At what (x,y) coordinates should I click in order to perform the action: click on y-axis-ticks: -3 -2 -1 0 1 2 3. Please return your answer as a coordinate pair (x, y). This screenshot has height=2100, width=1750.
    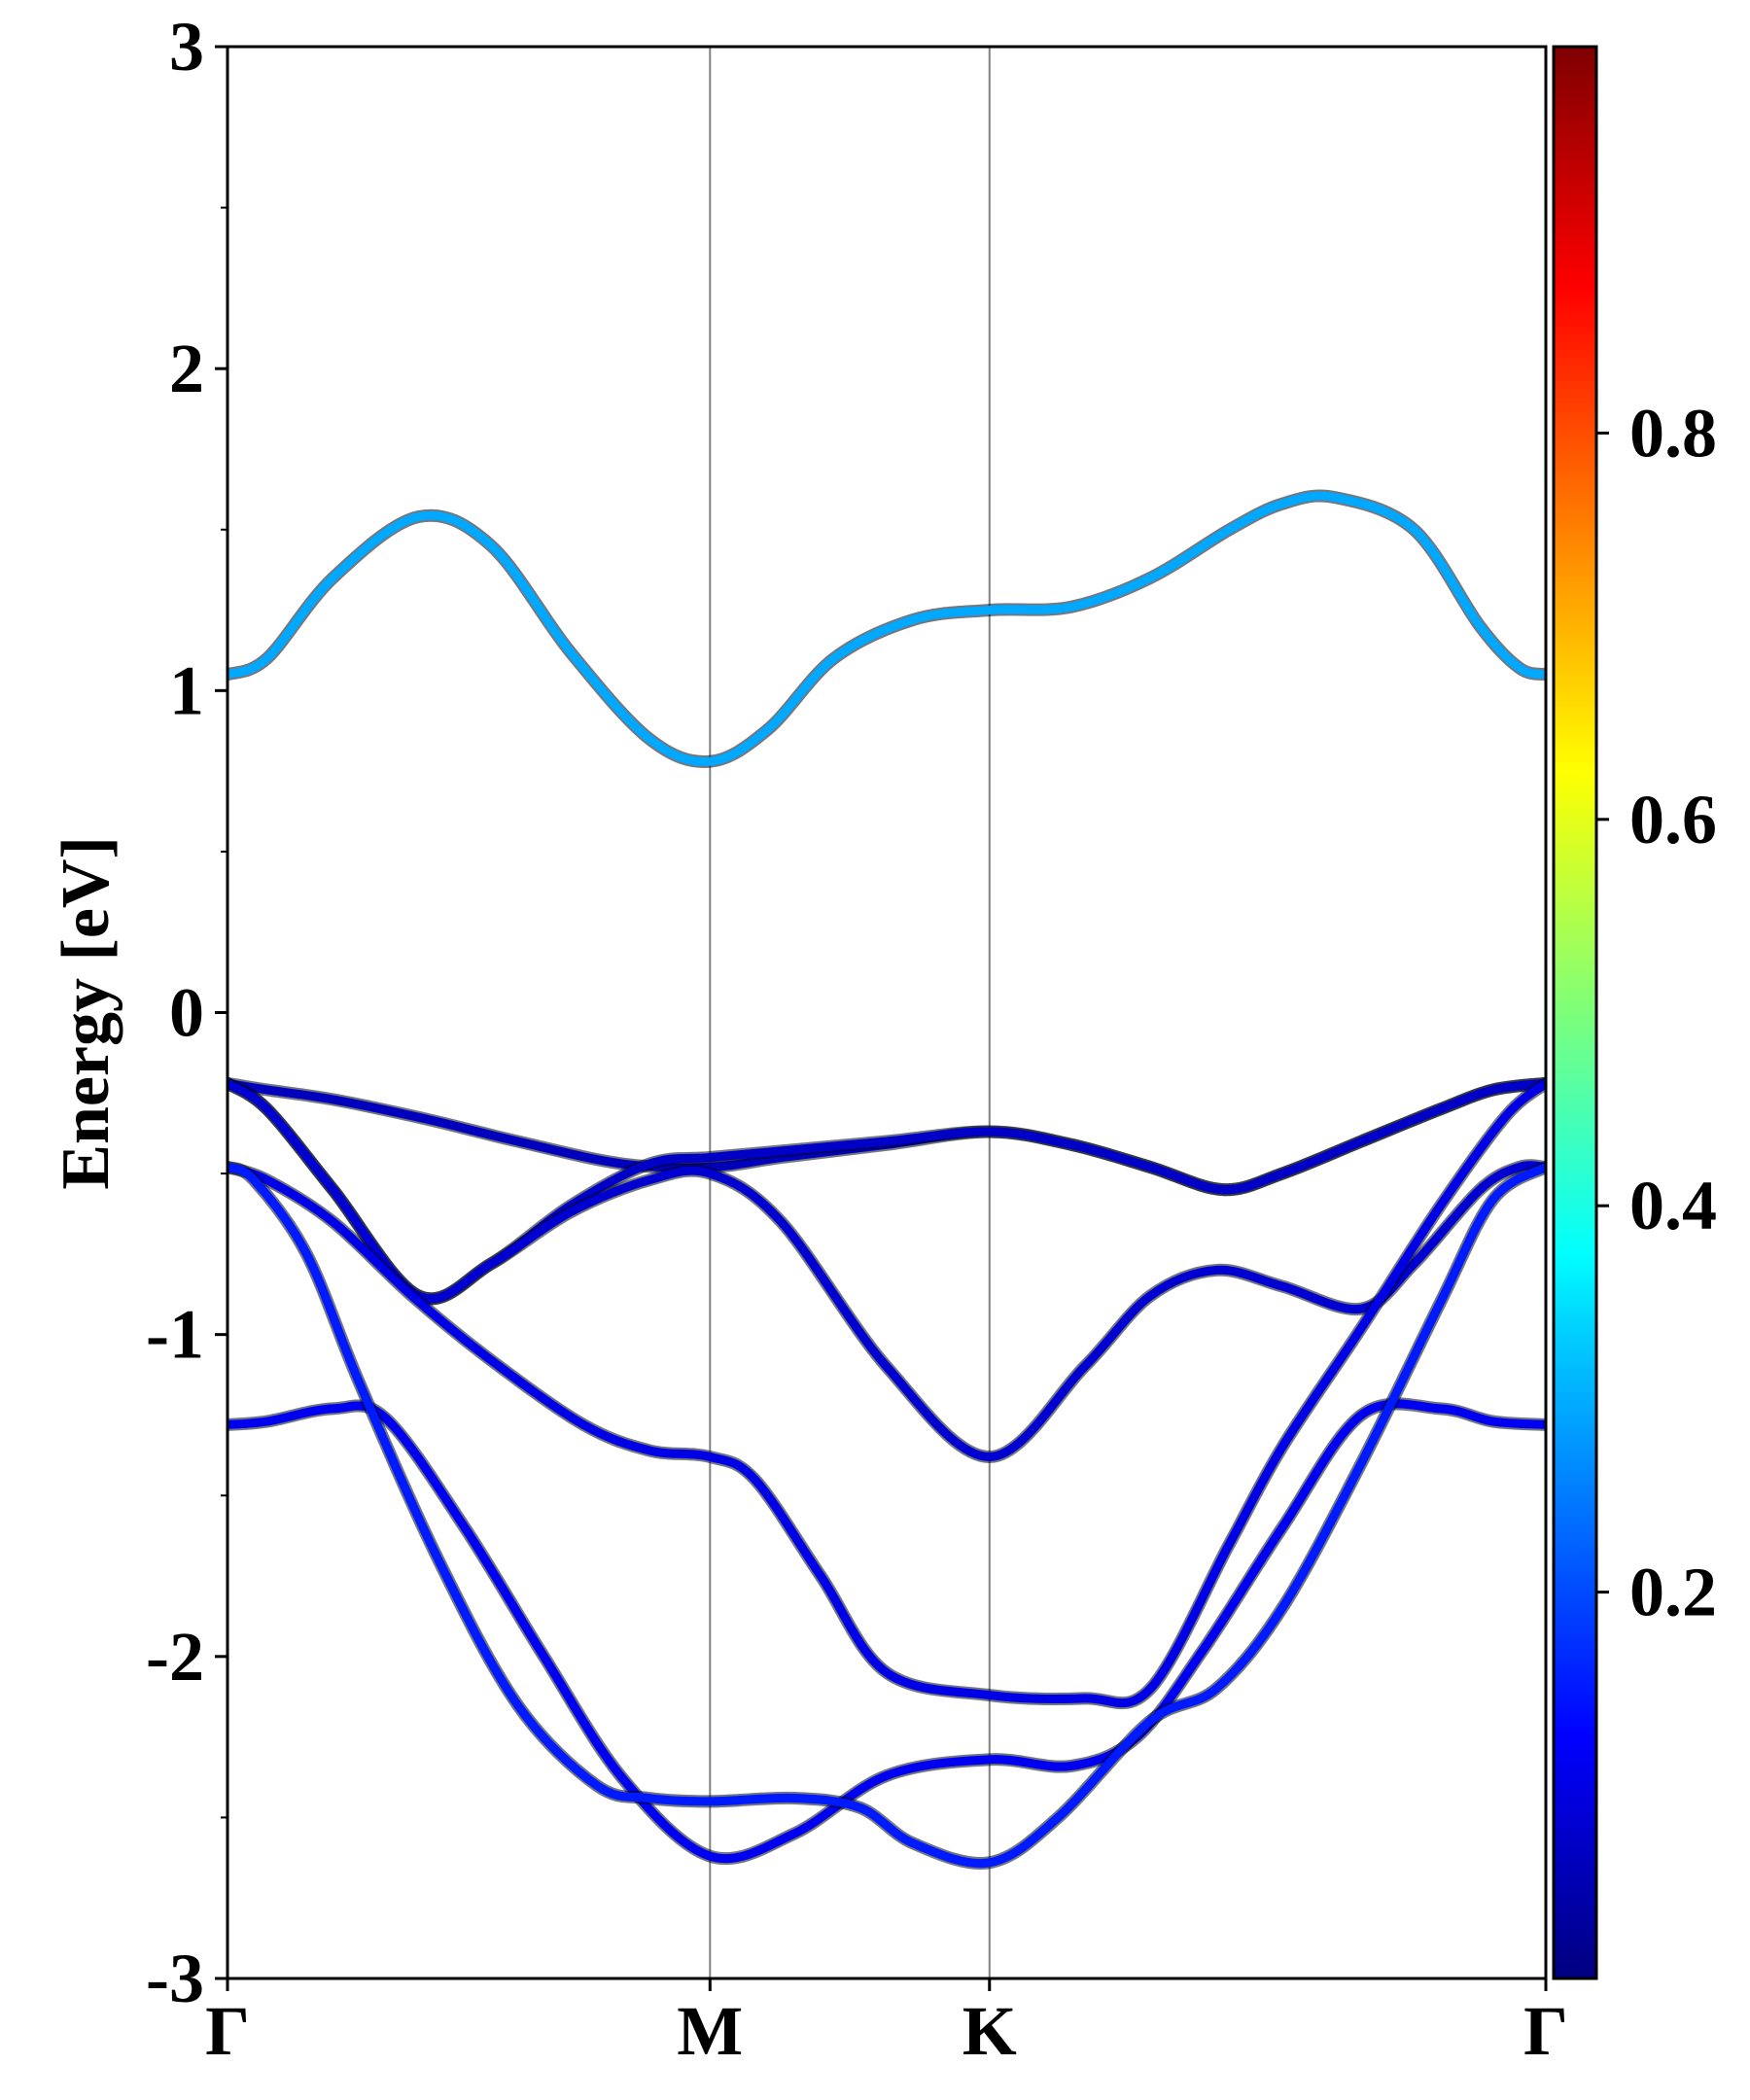
    Looking at the image, I should click on (187, 1012).